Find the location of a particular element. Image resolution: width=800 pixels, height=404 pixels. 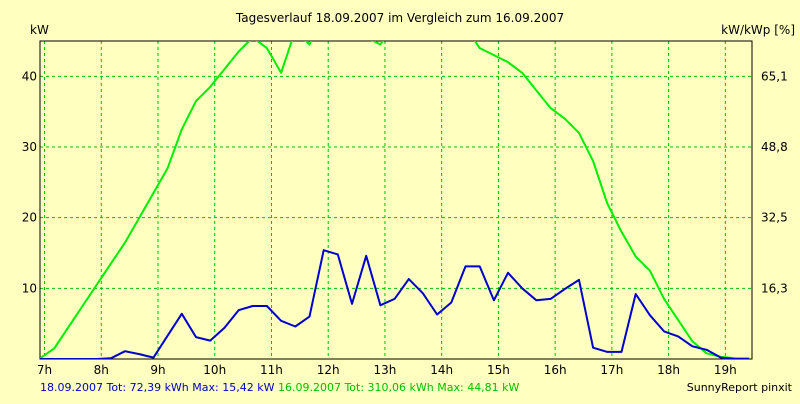

x-tick-label: 10h is located at coordinates (214, 370).